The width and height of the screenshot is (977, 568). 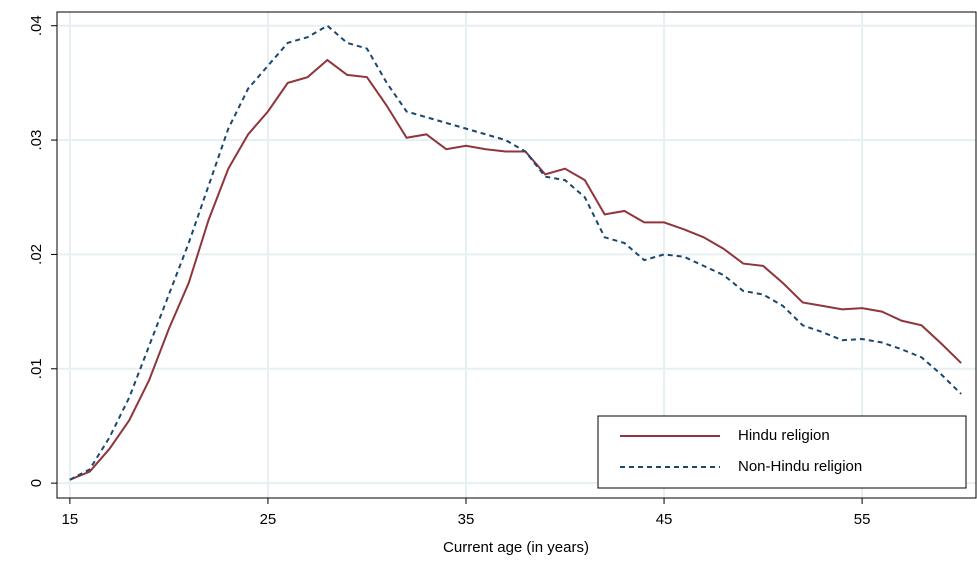 I want to click on y-tick-label: 0, so click(x=36, y=483).